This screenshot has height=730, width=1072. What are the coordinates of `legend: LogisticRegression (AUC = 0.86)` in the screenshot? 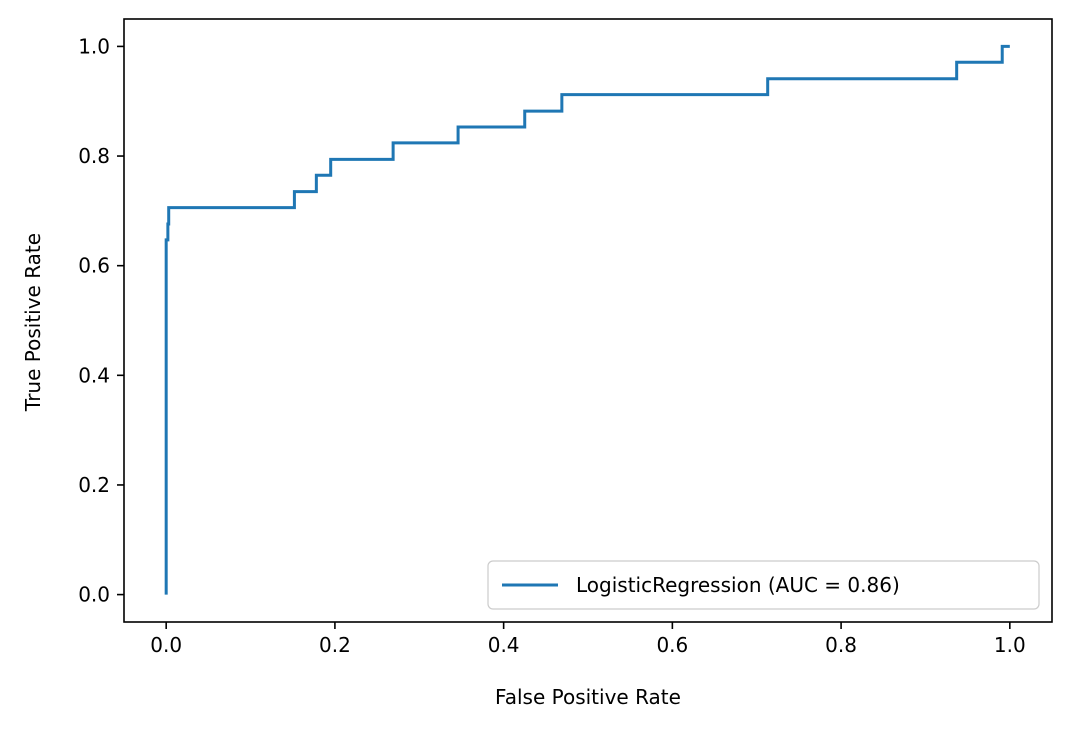 It's located at (763, 585).